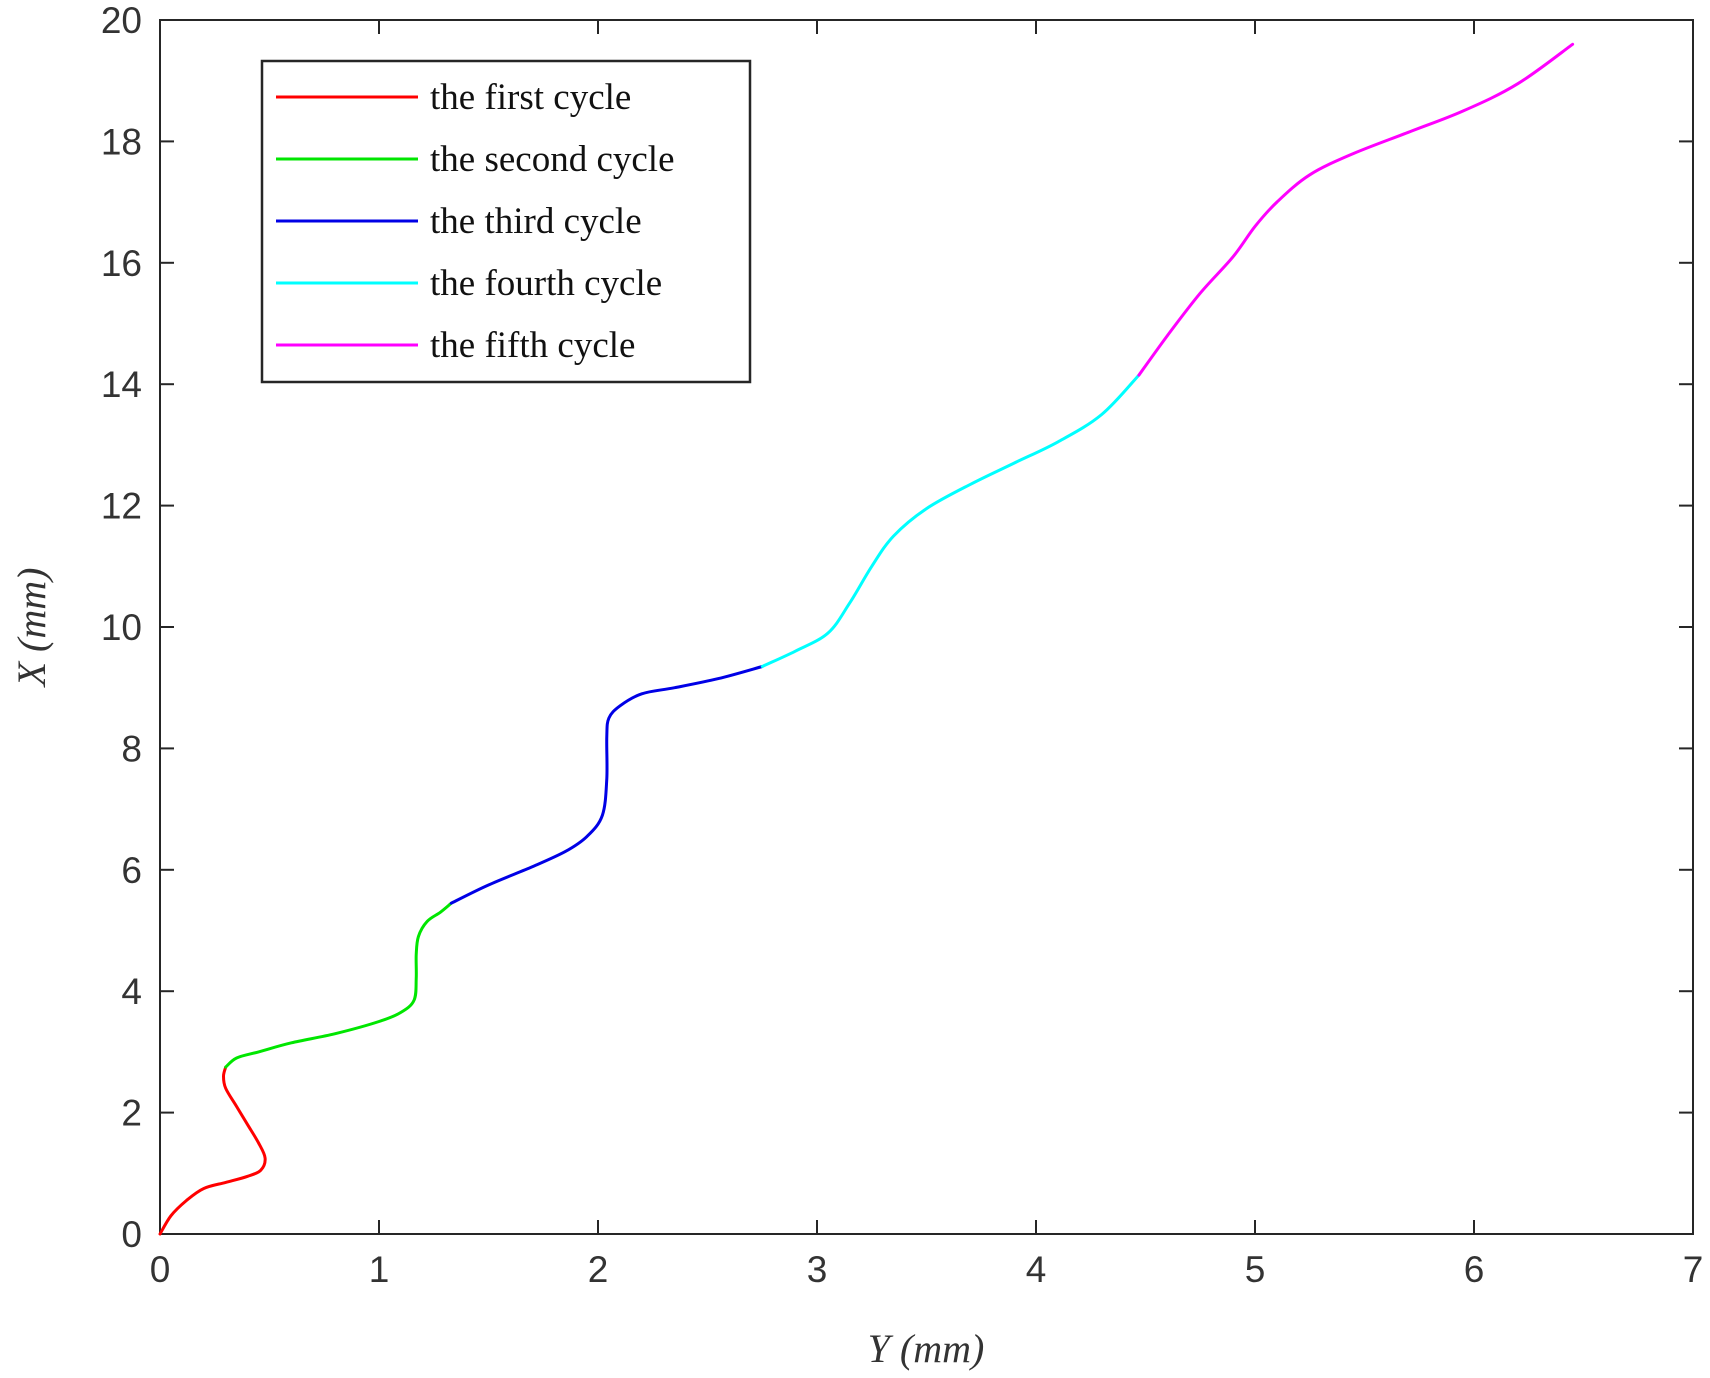 The height and width of the screenshot is (1378, 1710). What do you see at coordinates (31, 628) in the screenshot?
I see `y-axis-title: X (mm)` at bounding box center [31, 628].